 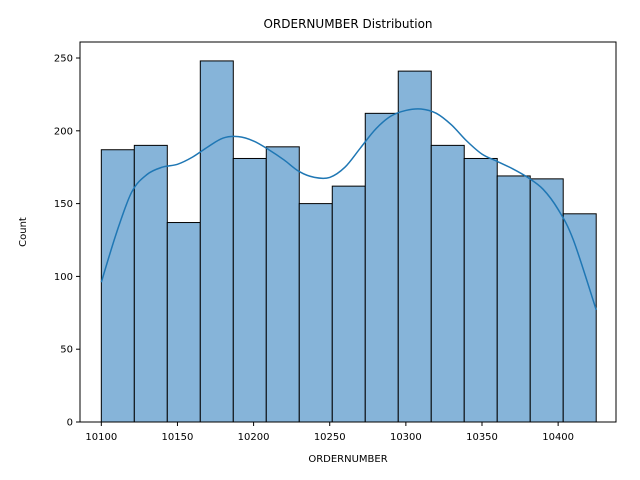 I want to click on y-tick-label: 150, so click(x=63, y=204).